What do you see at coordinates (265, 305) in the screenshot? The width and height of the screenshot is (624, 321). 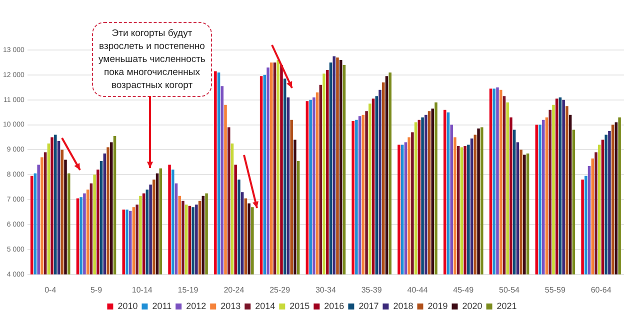 I see `legend-label: 2014` at bounding box center [265, 305].